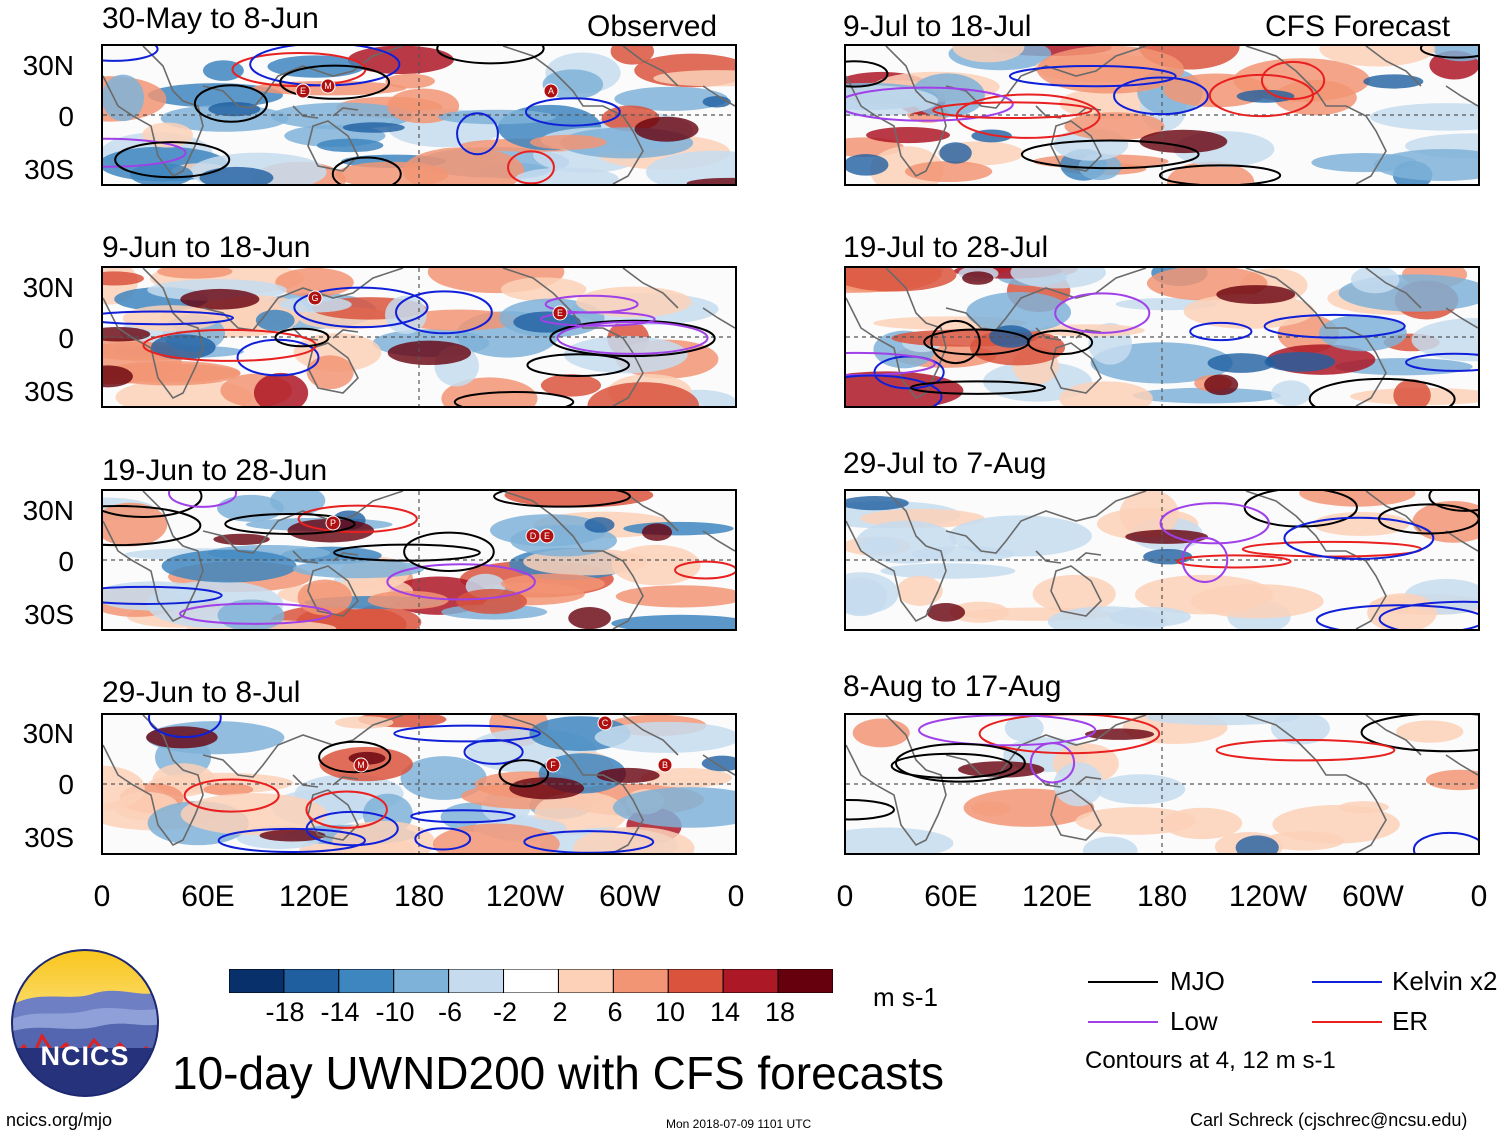  I want to click on figure-title: 10-day UWND200 with CFS forecasts, so click(558, 1073).